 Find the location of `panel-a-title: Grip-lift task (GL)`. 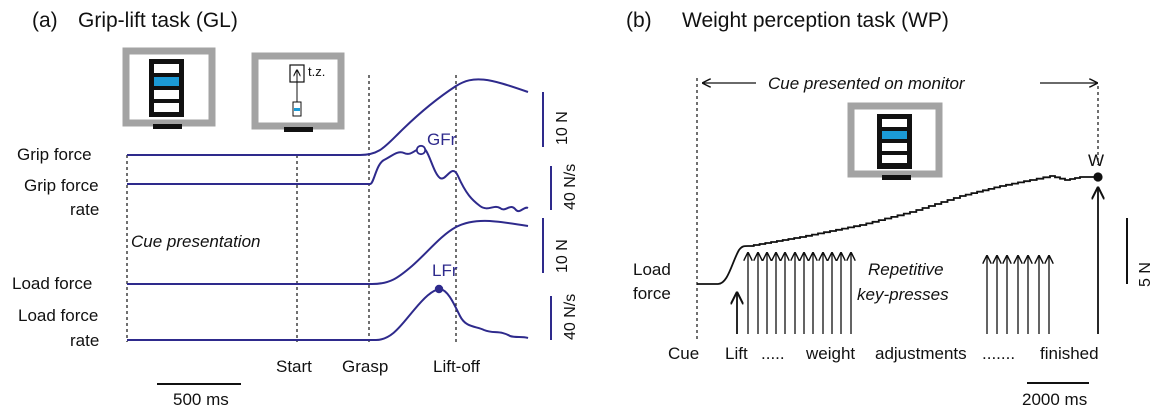

panel-a-title: Grip-lift task (GL) is located at coordinates (158, 20).